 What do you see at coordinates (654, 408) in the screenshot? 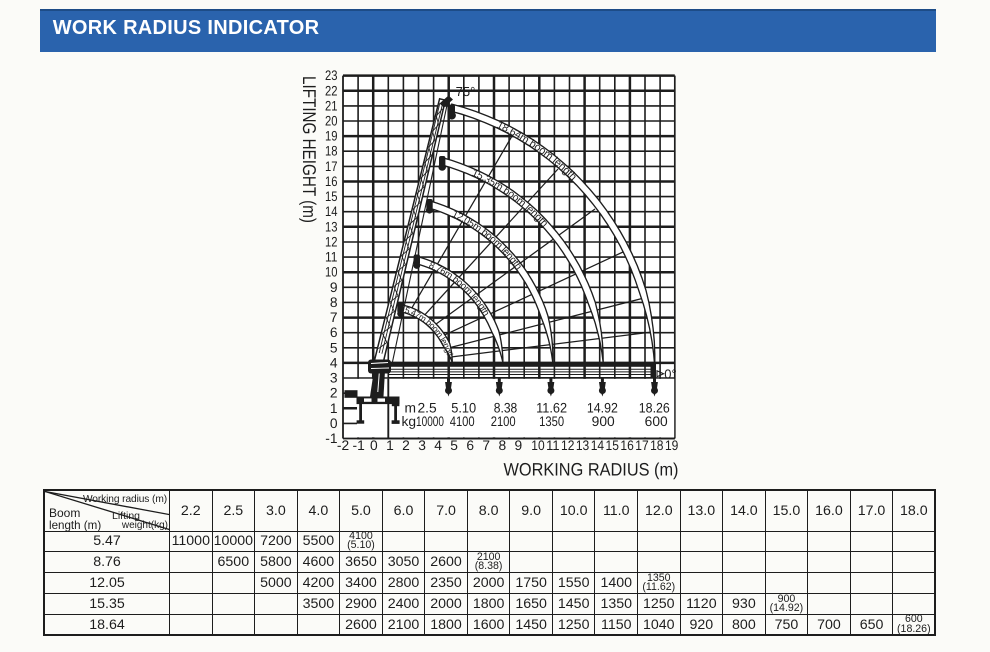
I see `svg-text: 18.26` at bounding box center [654, 408].